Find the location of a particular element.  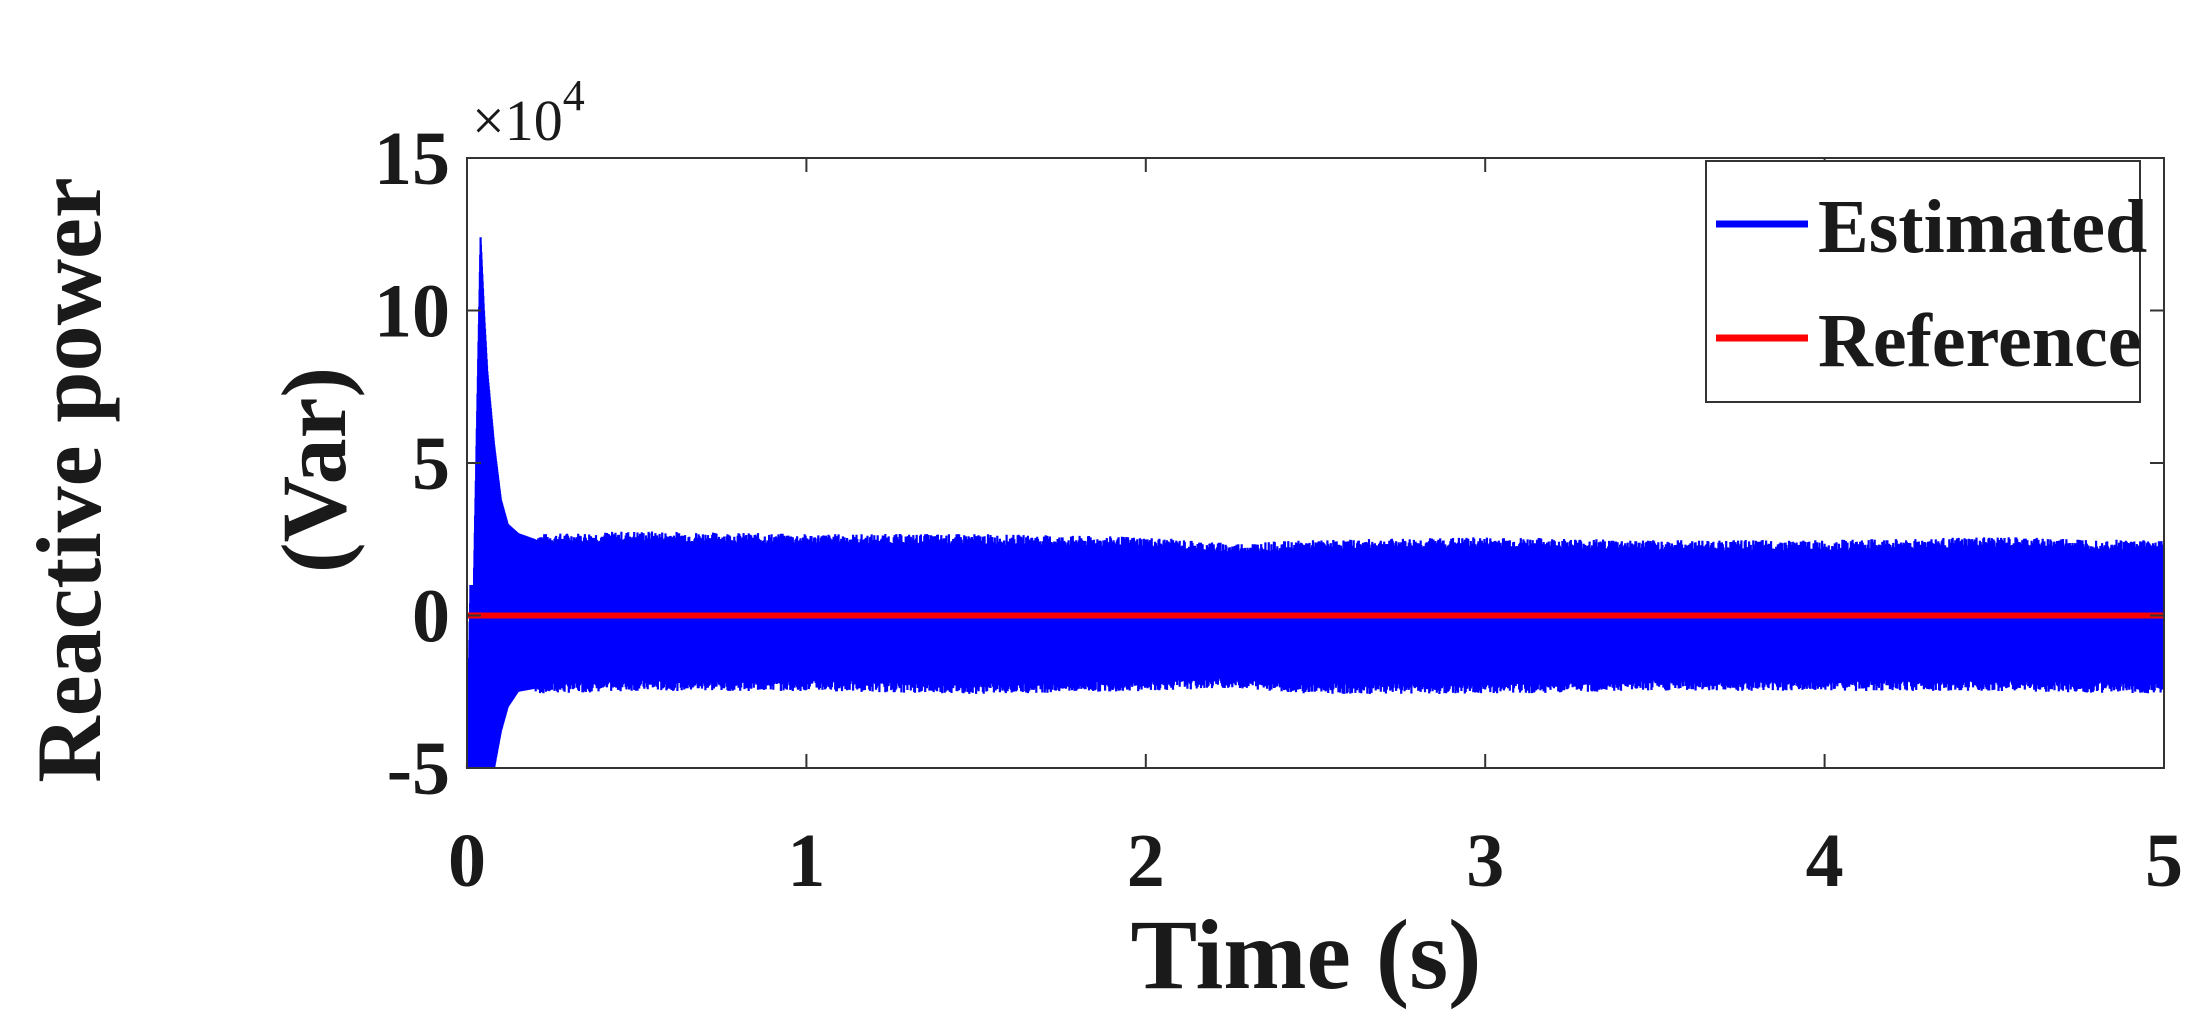

legend-label-reference: Reference is located at coordinates (1979, 341).